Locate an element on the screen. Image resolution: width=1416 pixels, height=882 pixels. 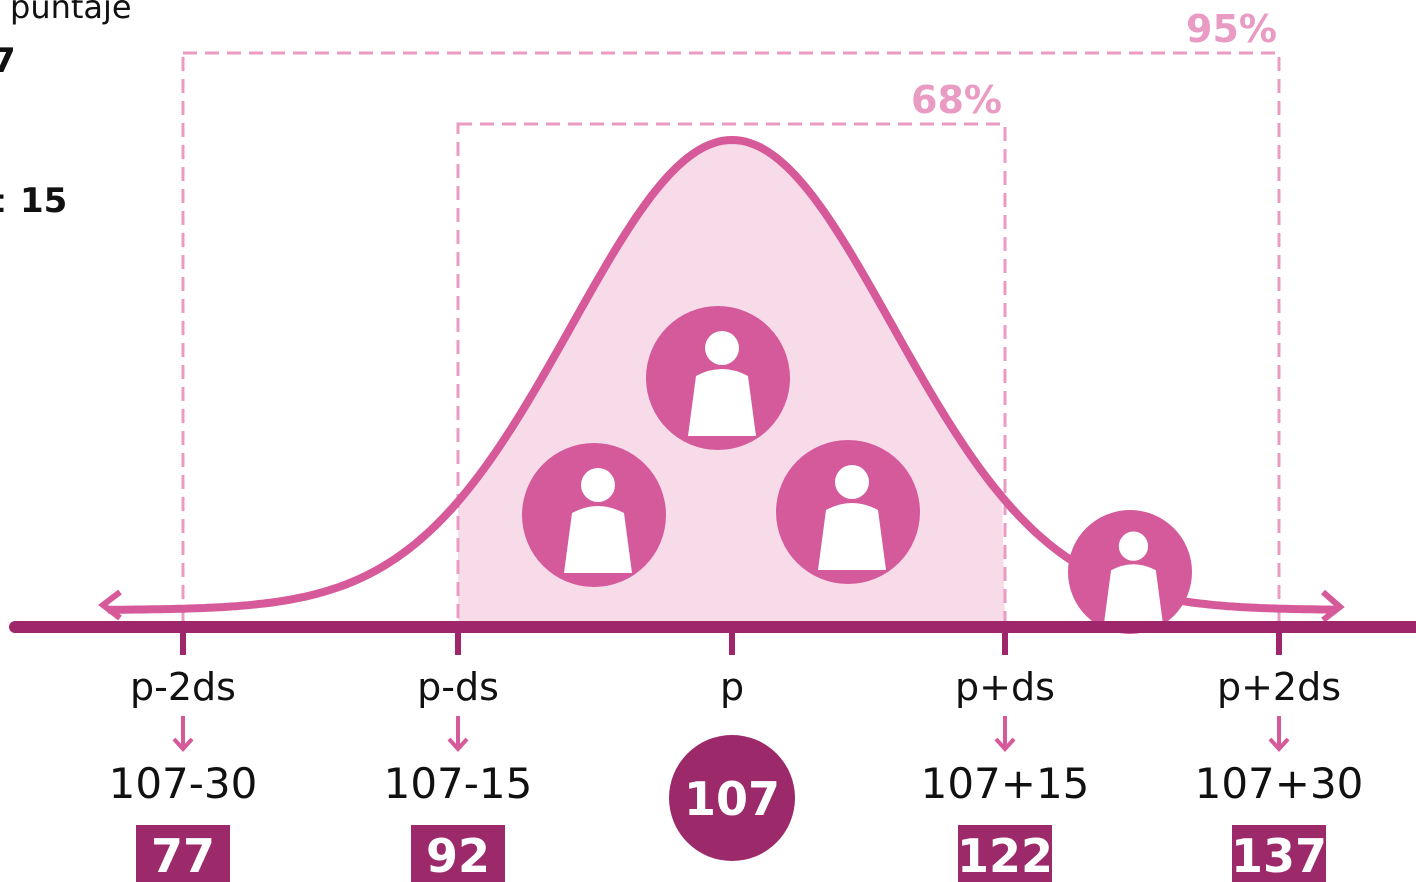
legend-text: puntaje is located at coordinates (71, 13).